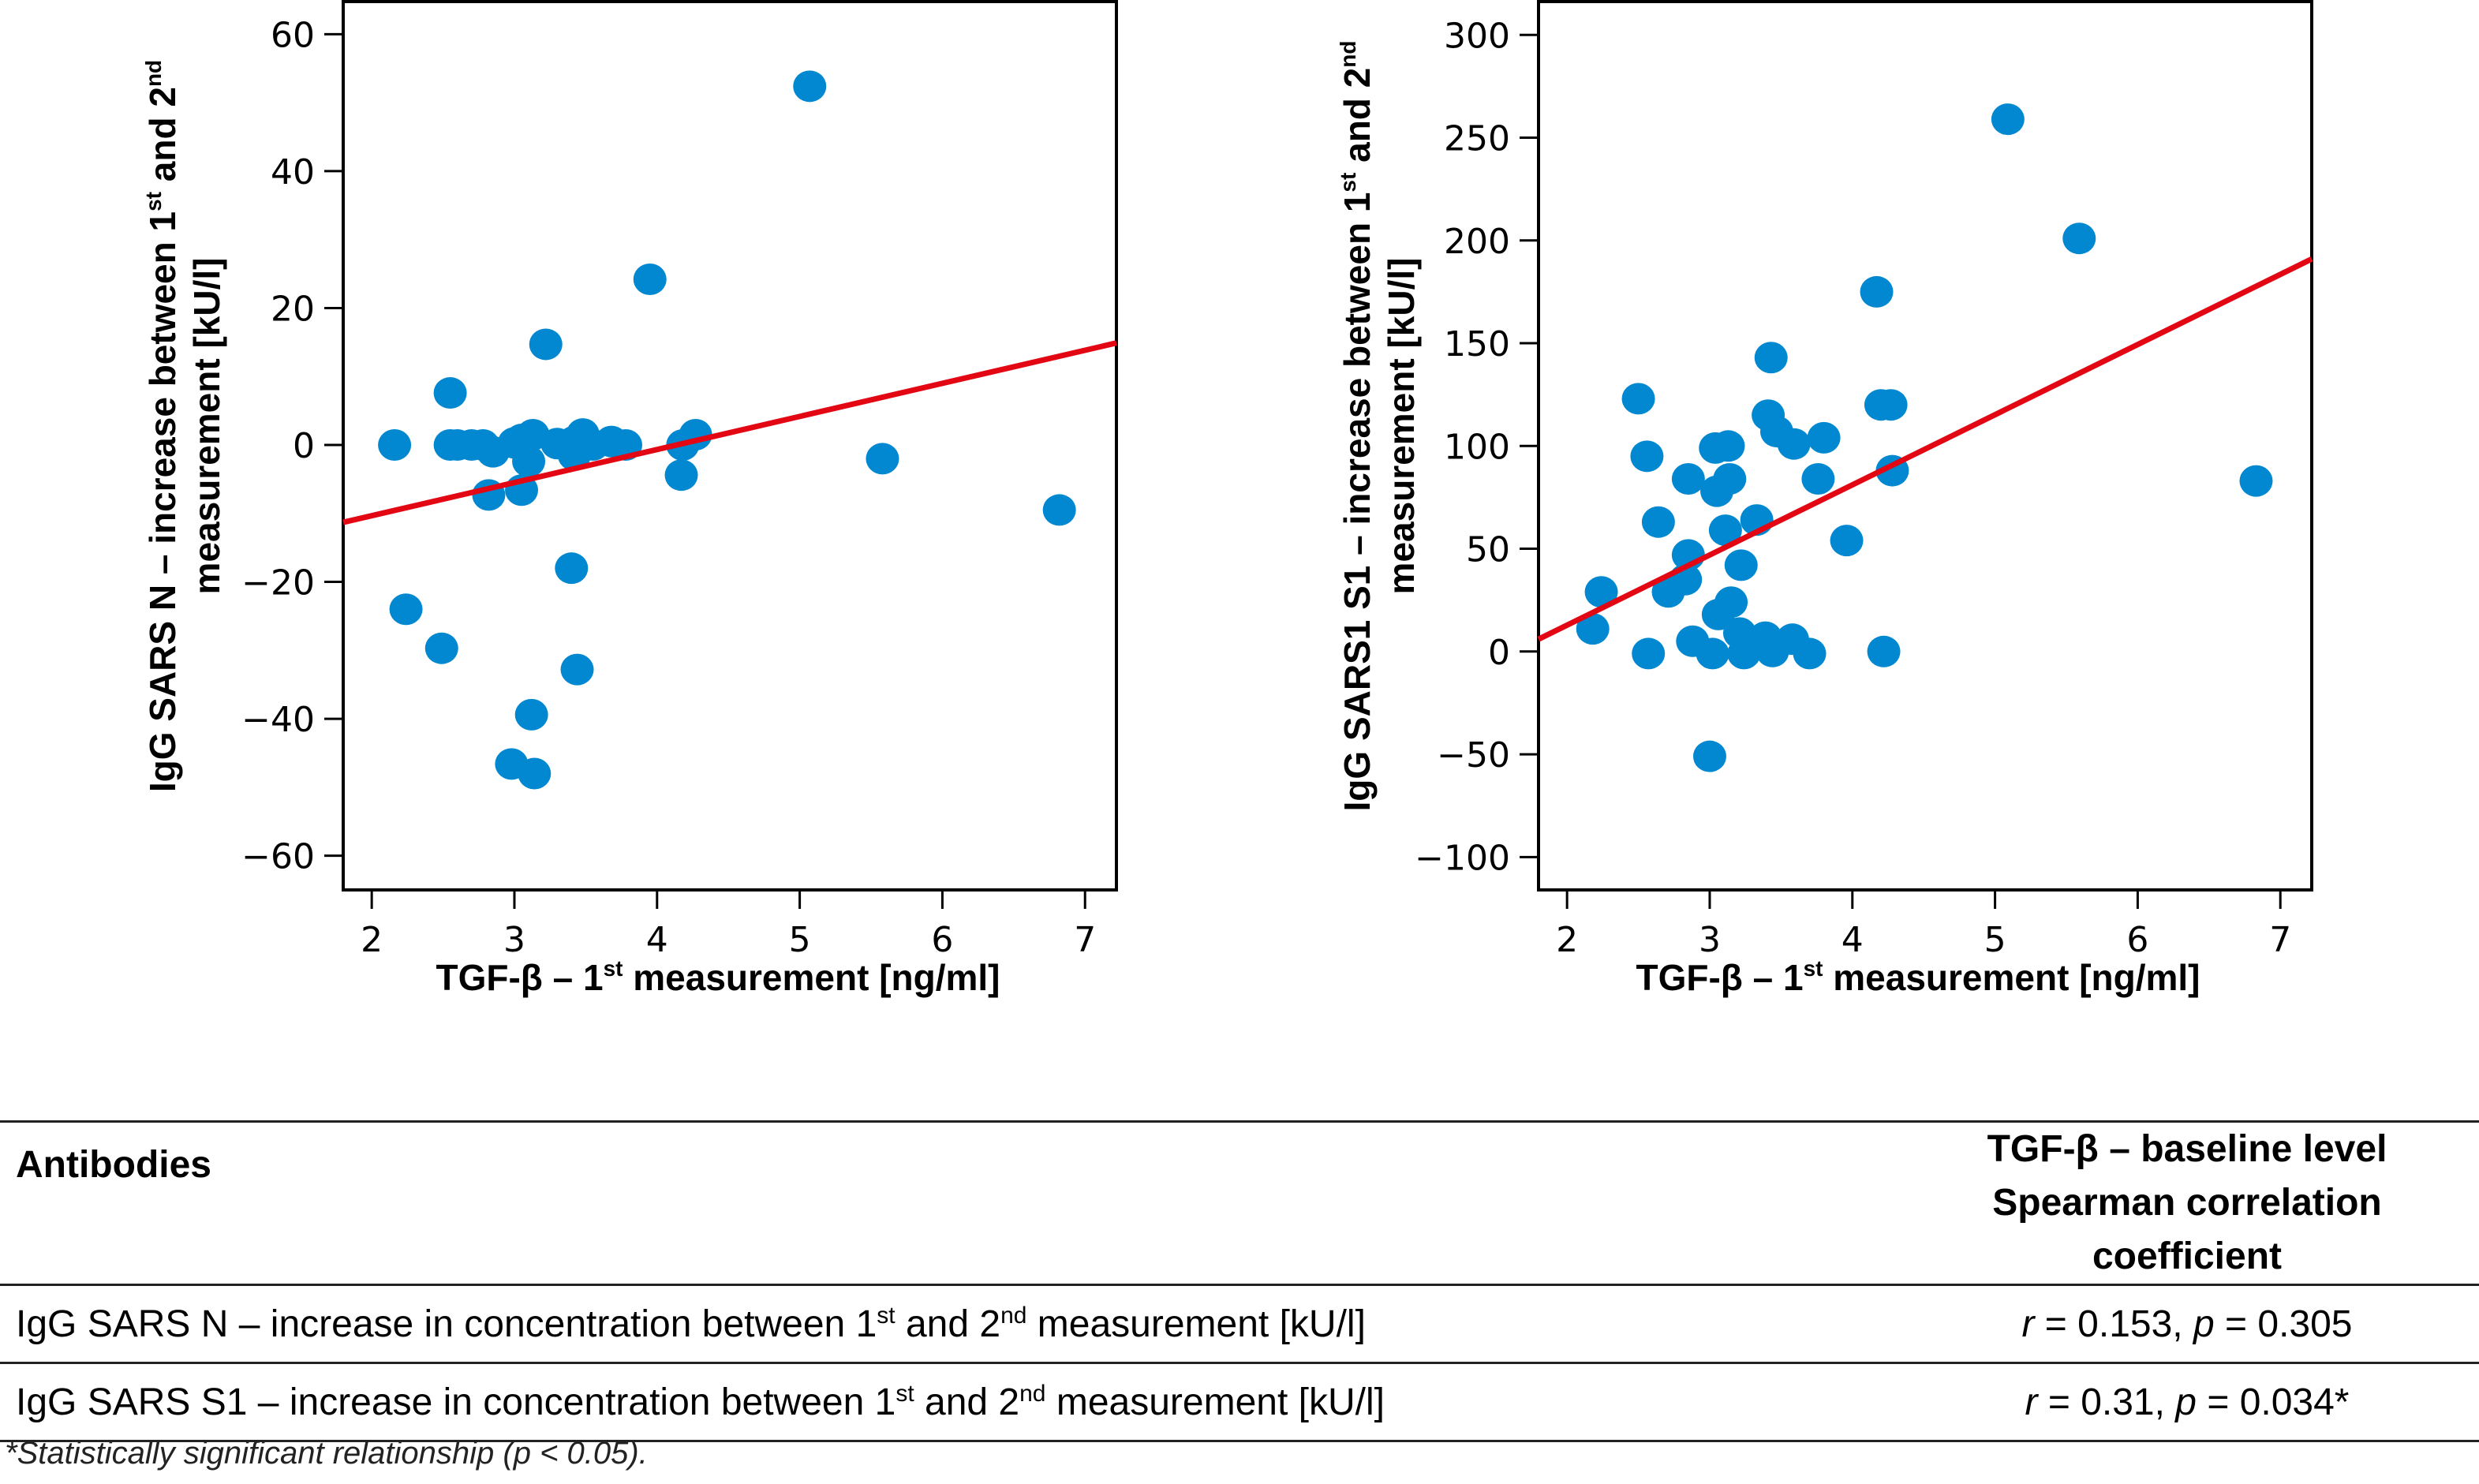 The image size is (2479, 1484). I want to click on y-tick-label: 40, so click(293, 172).